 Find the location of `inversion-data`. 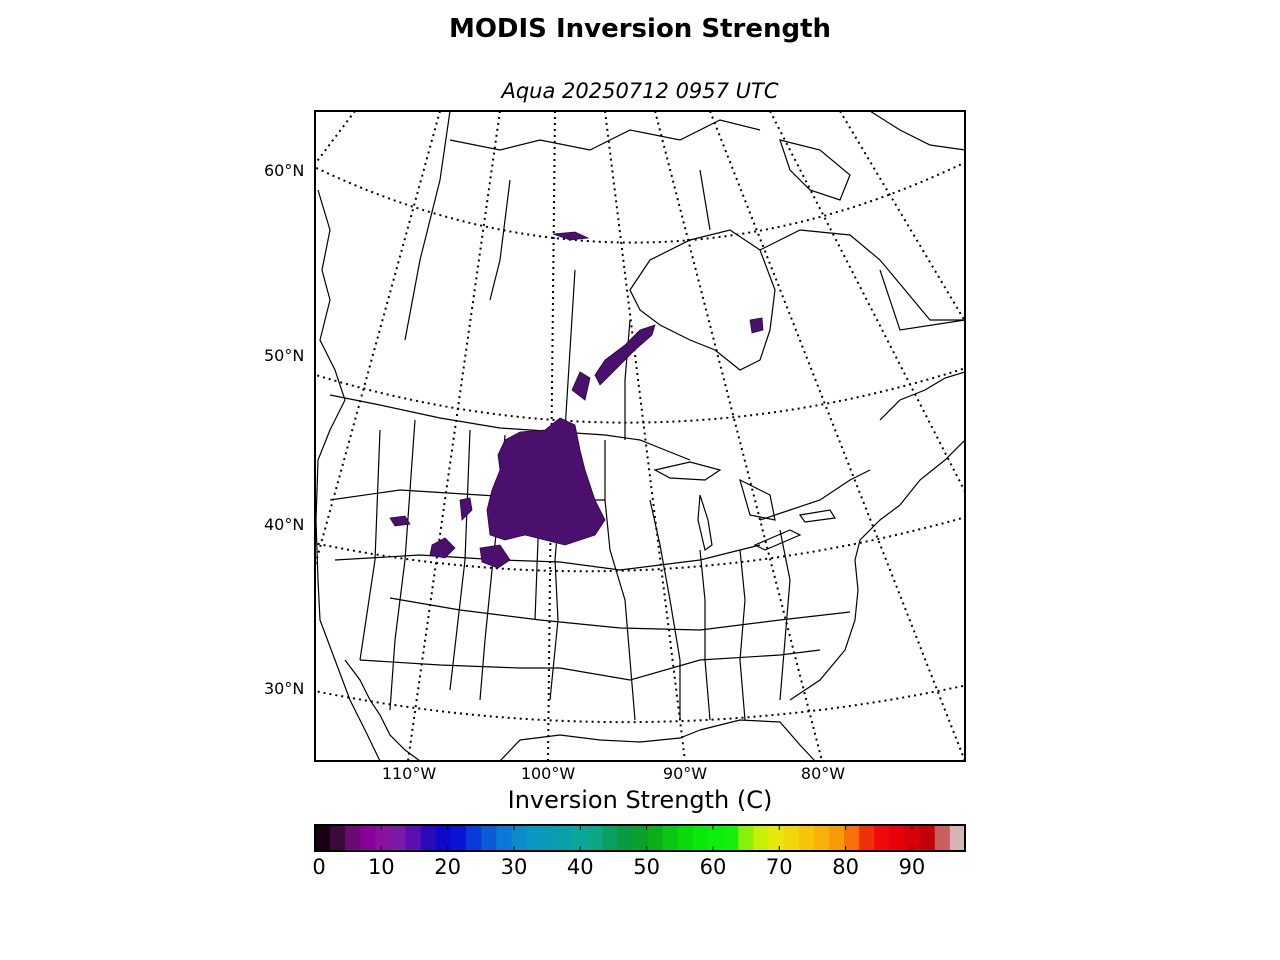

inversion-data is located at coordinates (576, 400).